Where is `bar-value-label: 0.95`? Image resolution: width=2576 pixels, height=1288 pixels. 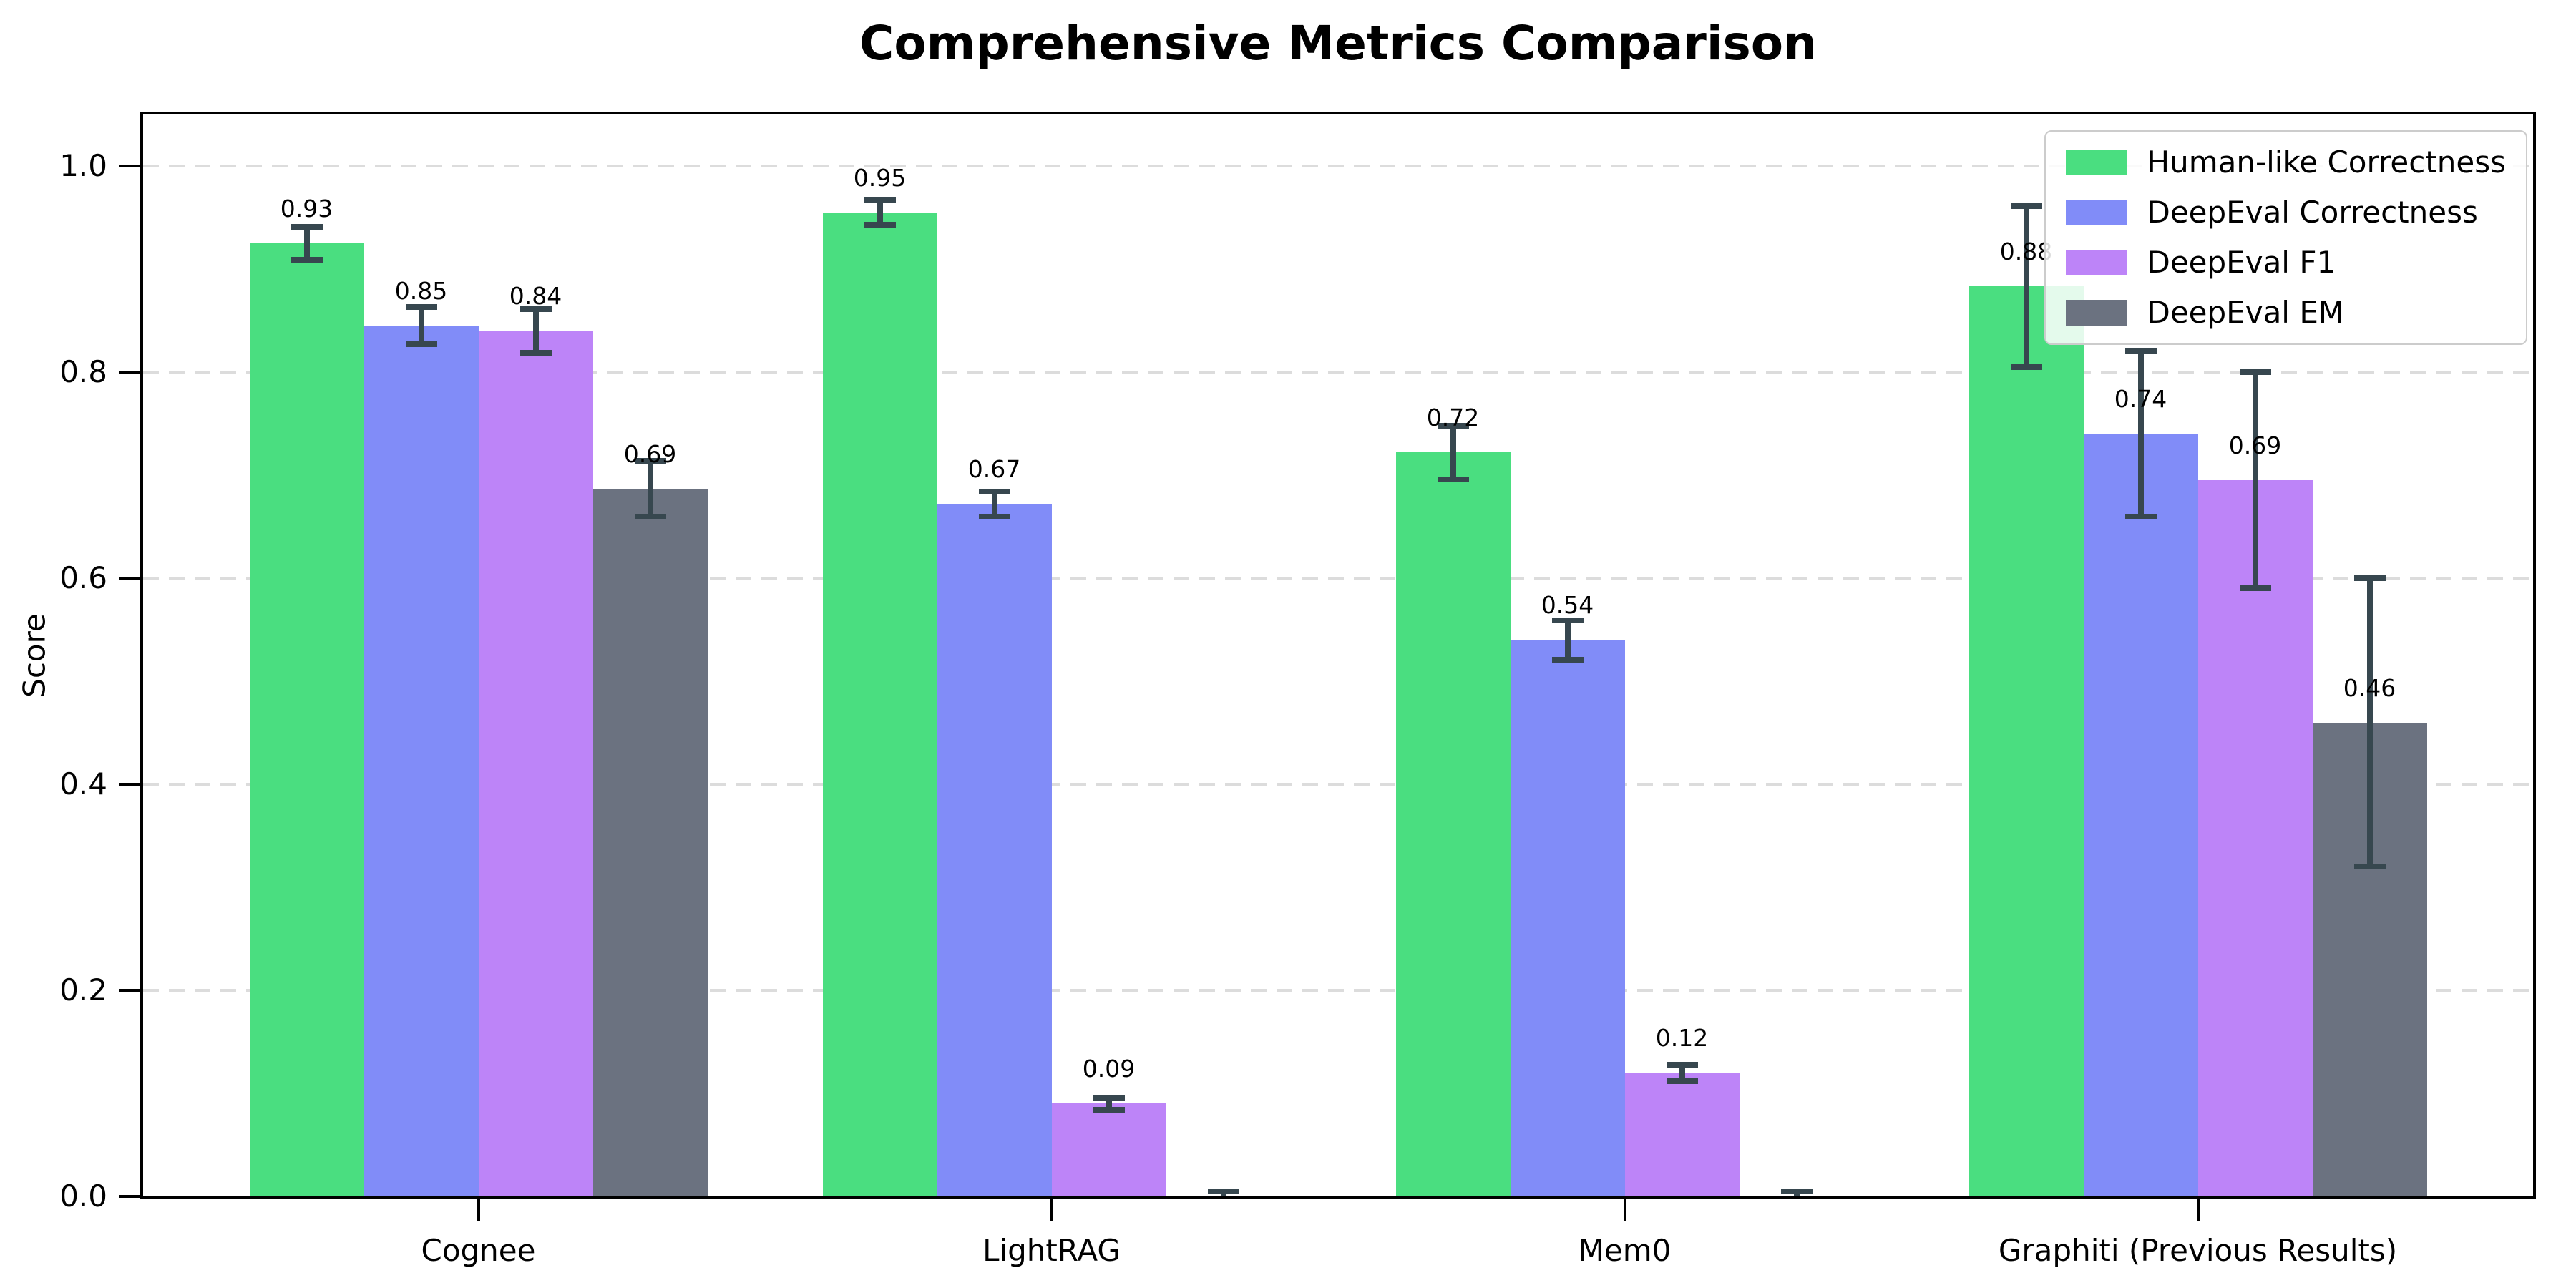 bar-value-label: 0.95 is located at coordinates (880, 177).